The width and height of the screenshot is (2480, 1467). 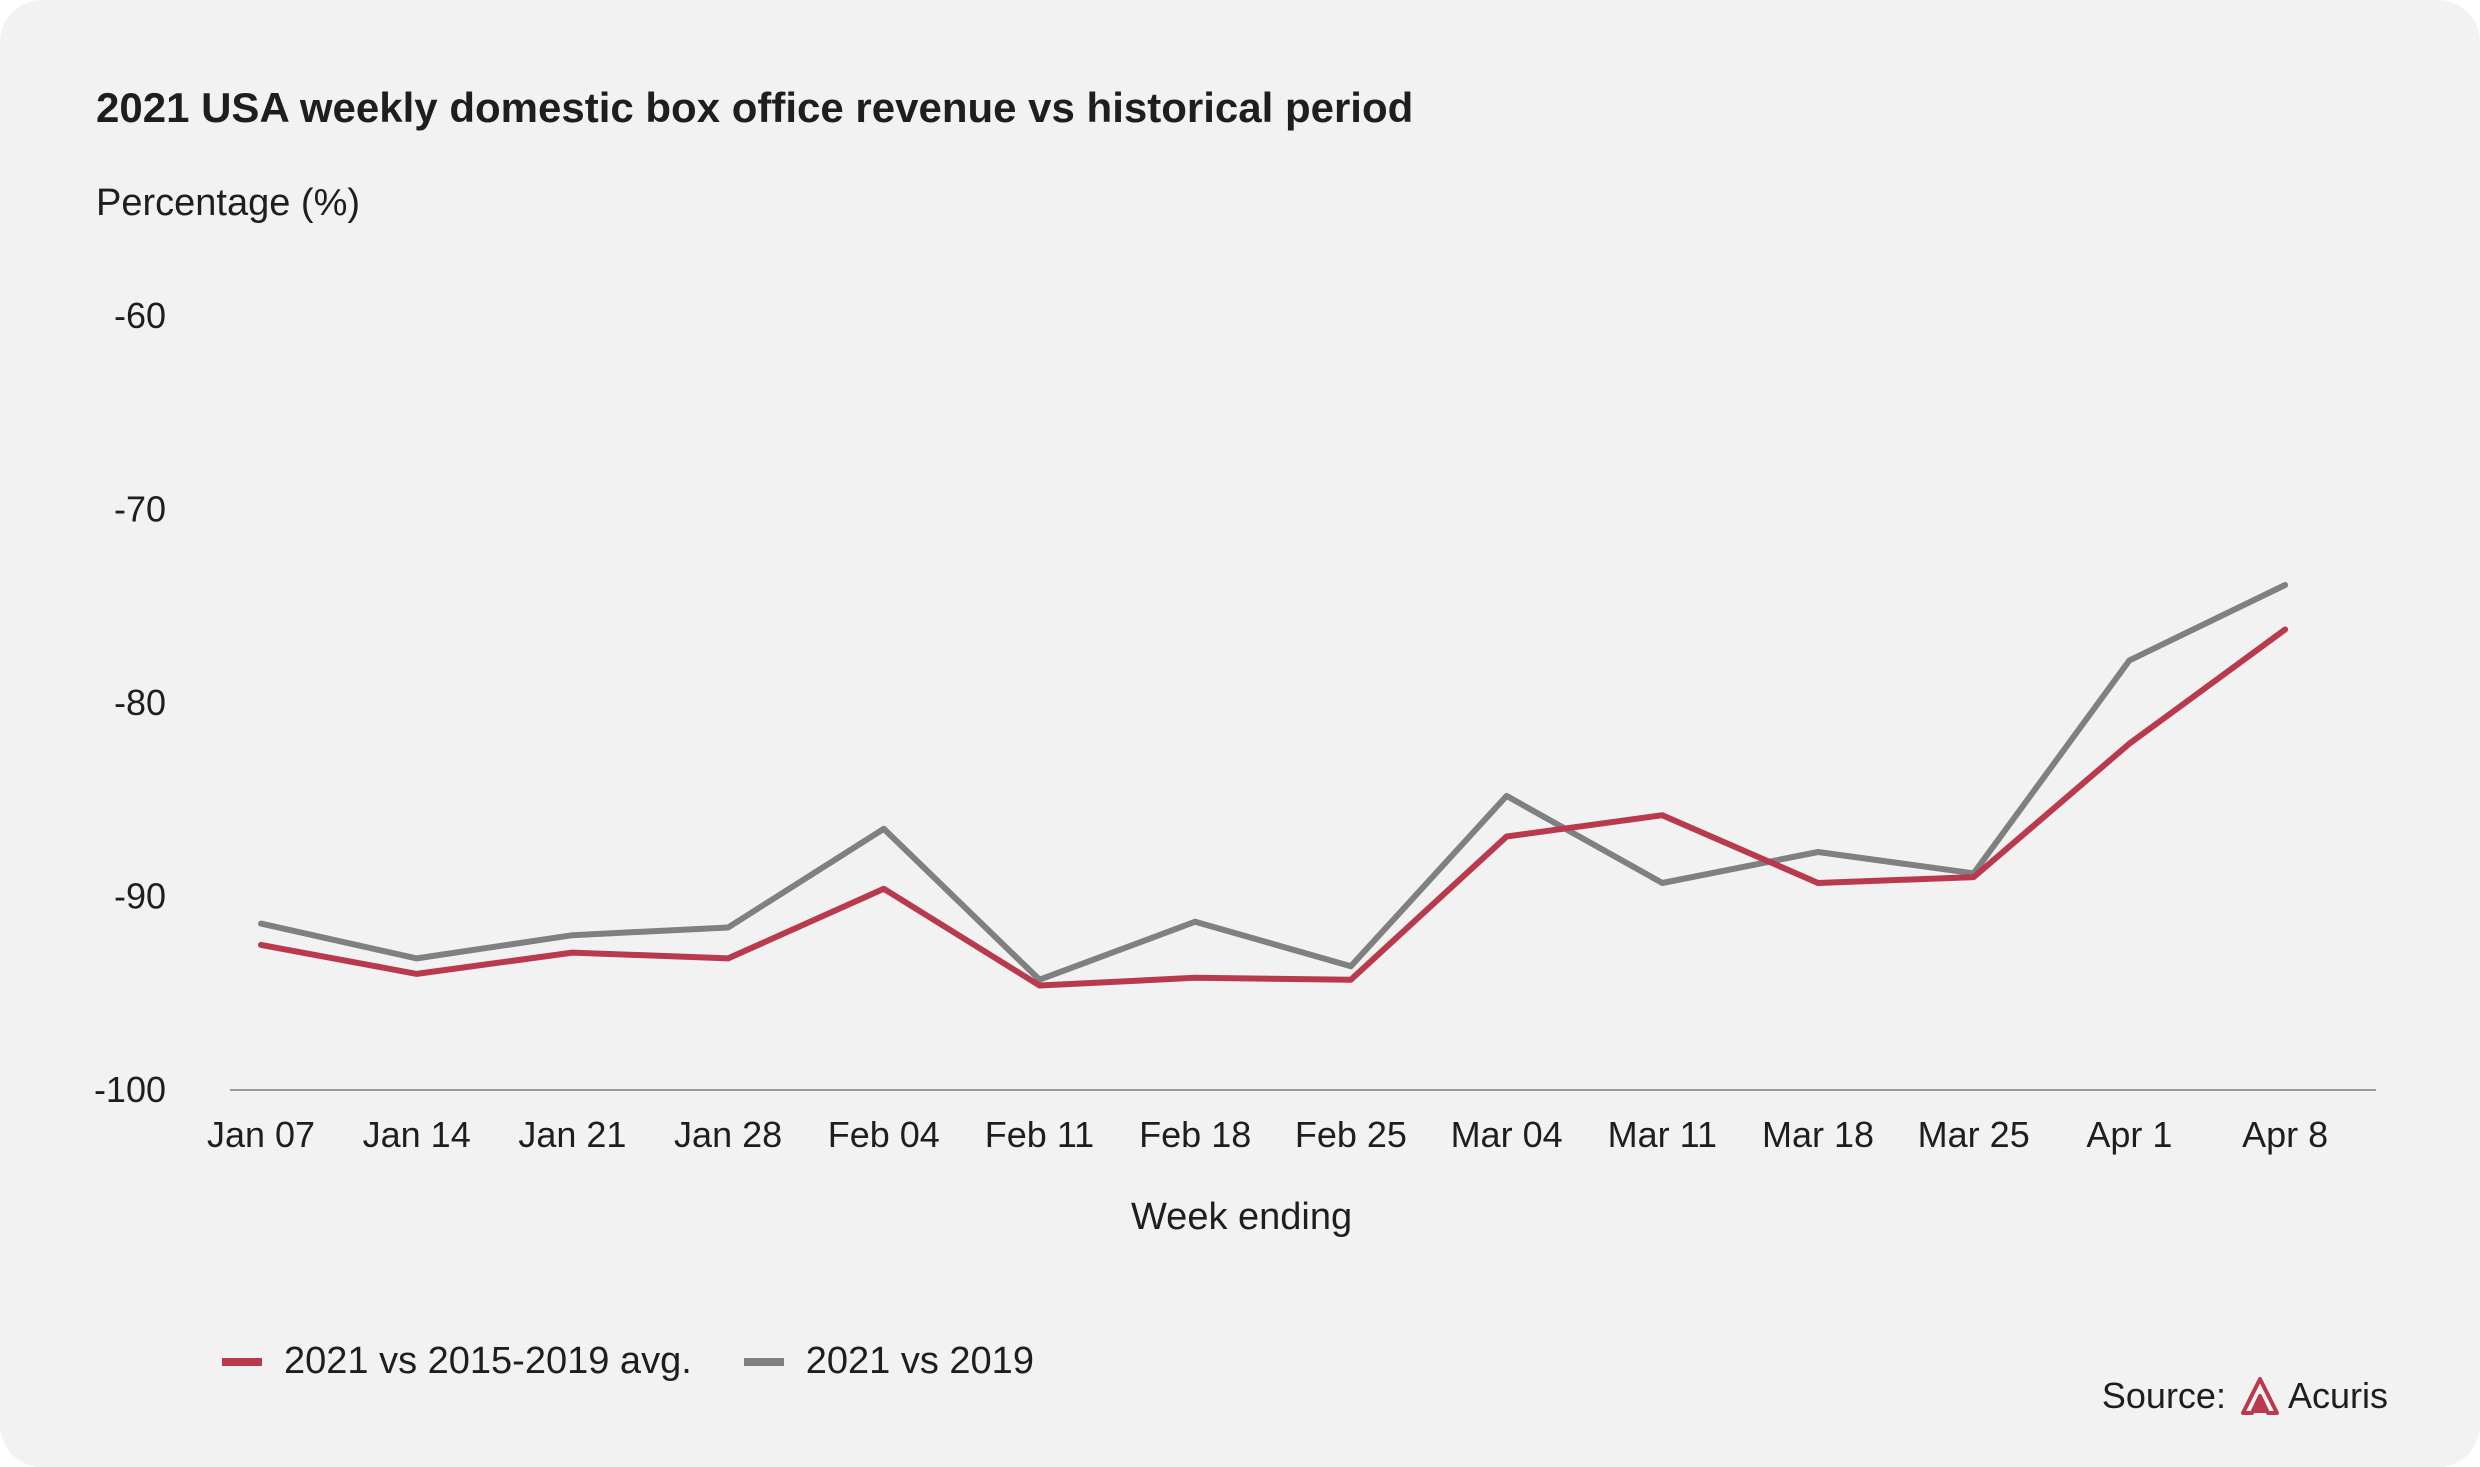 I want to click on legend-label-2019: 2021 vs 2019, so click(x=919, y=1361).